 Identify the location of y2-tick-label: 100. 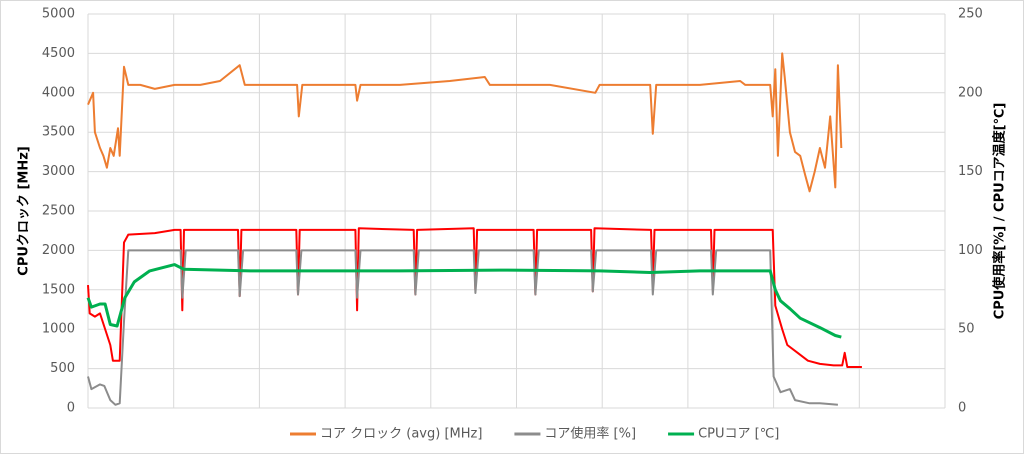
(970, 250).